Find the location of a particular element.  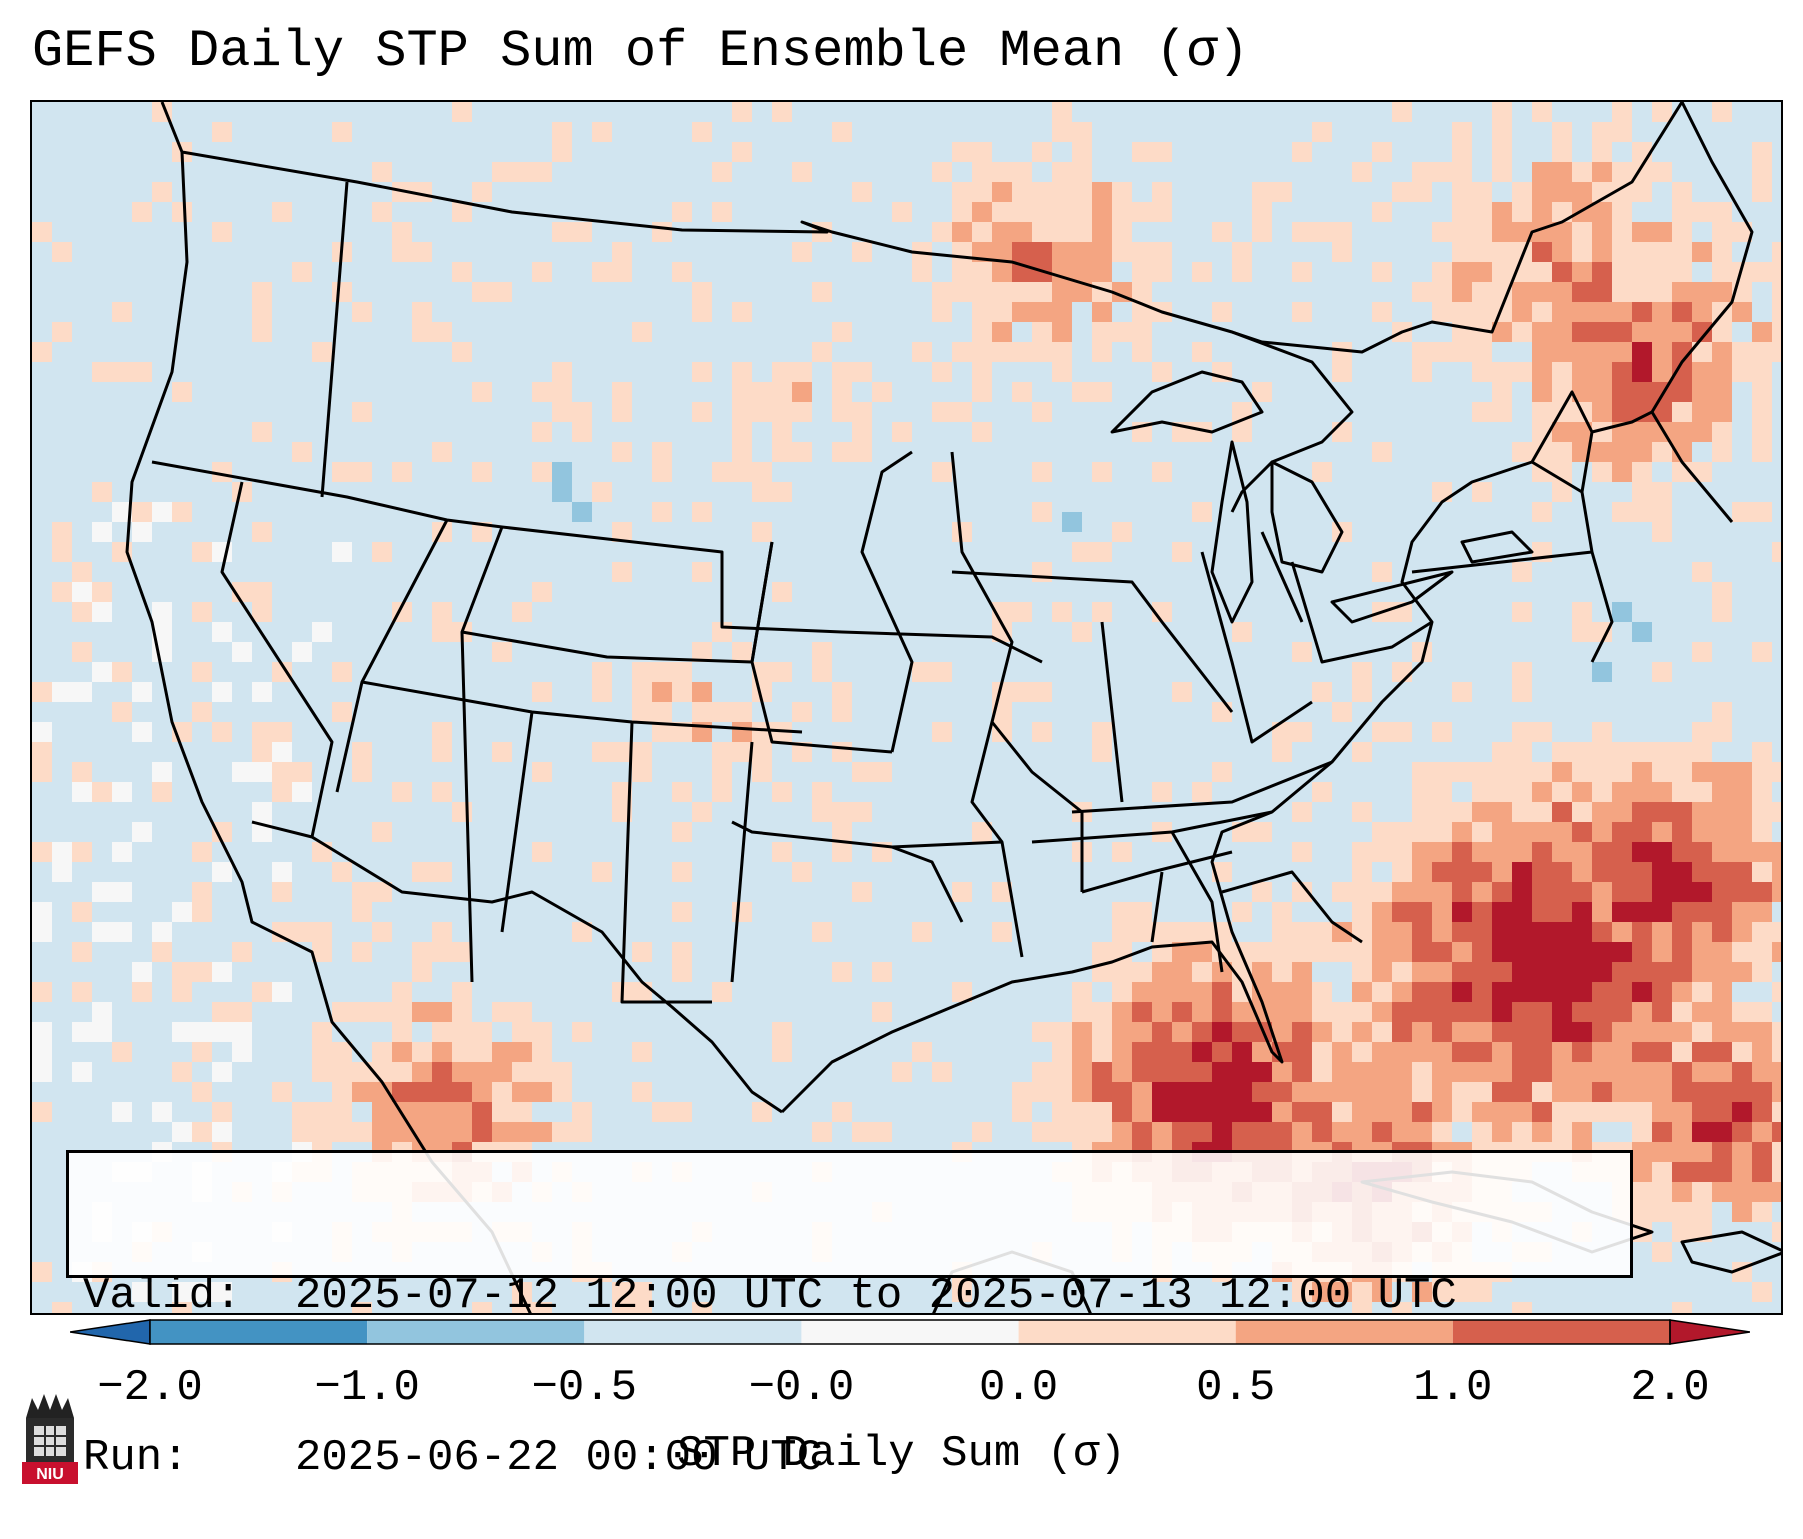

colorbar-tick-label: −0.5 is located at coordinates (584, 1388).